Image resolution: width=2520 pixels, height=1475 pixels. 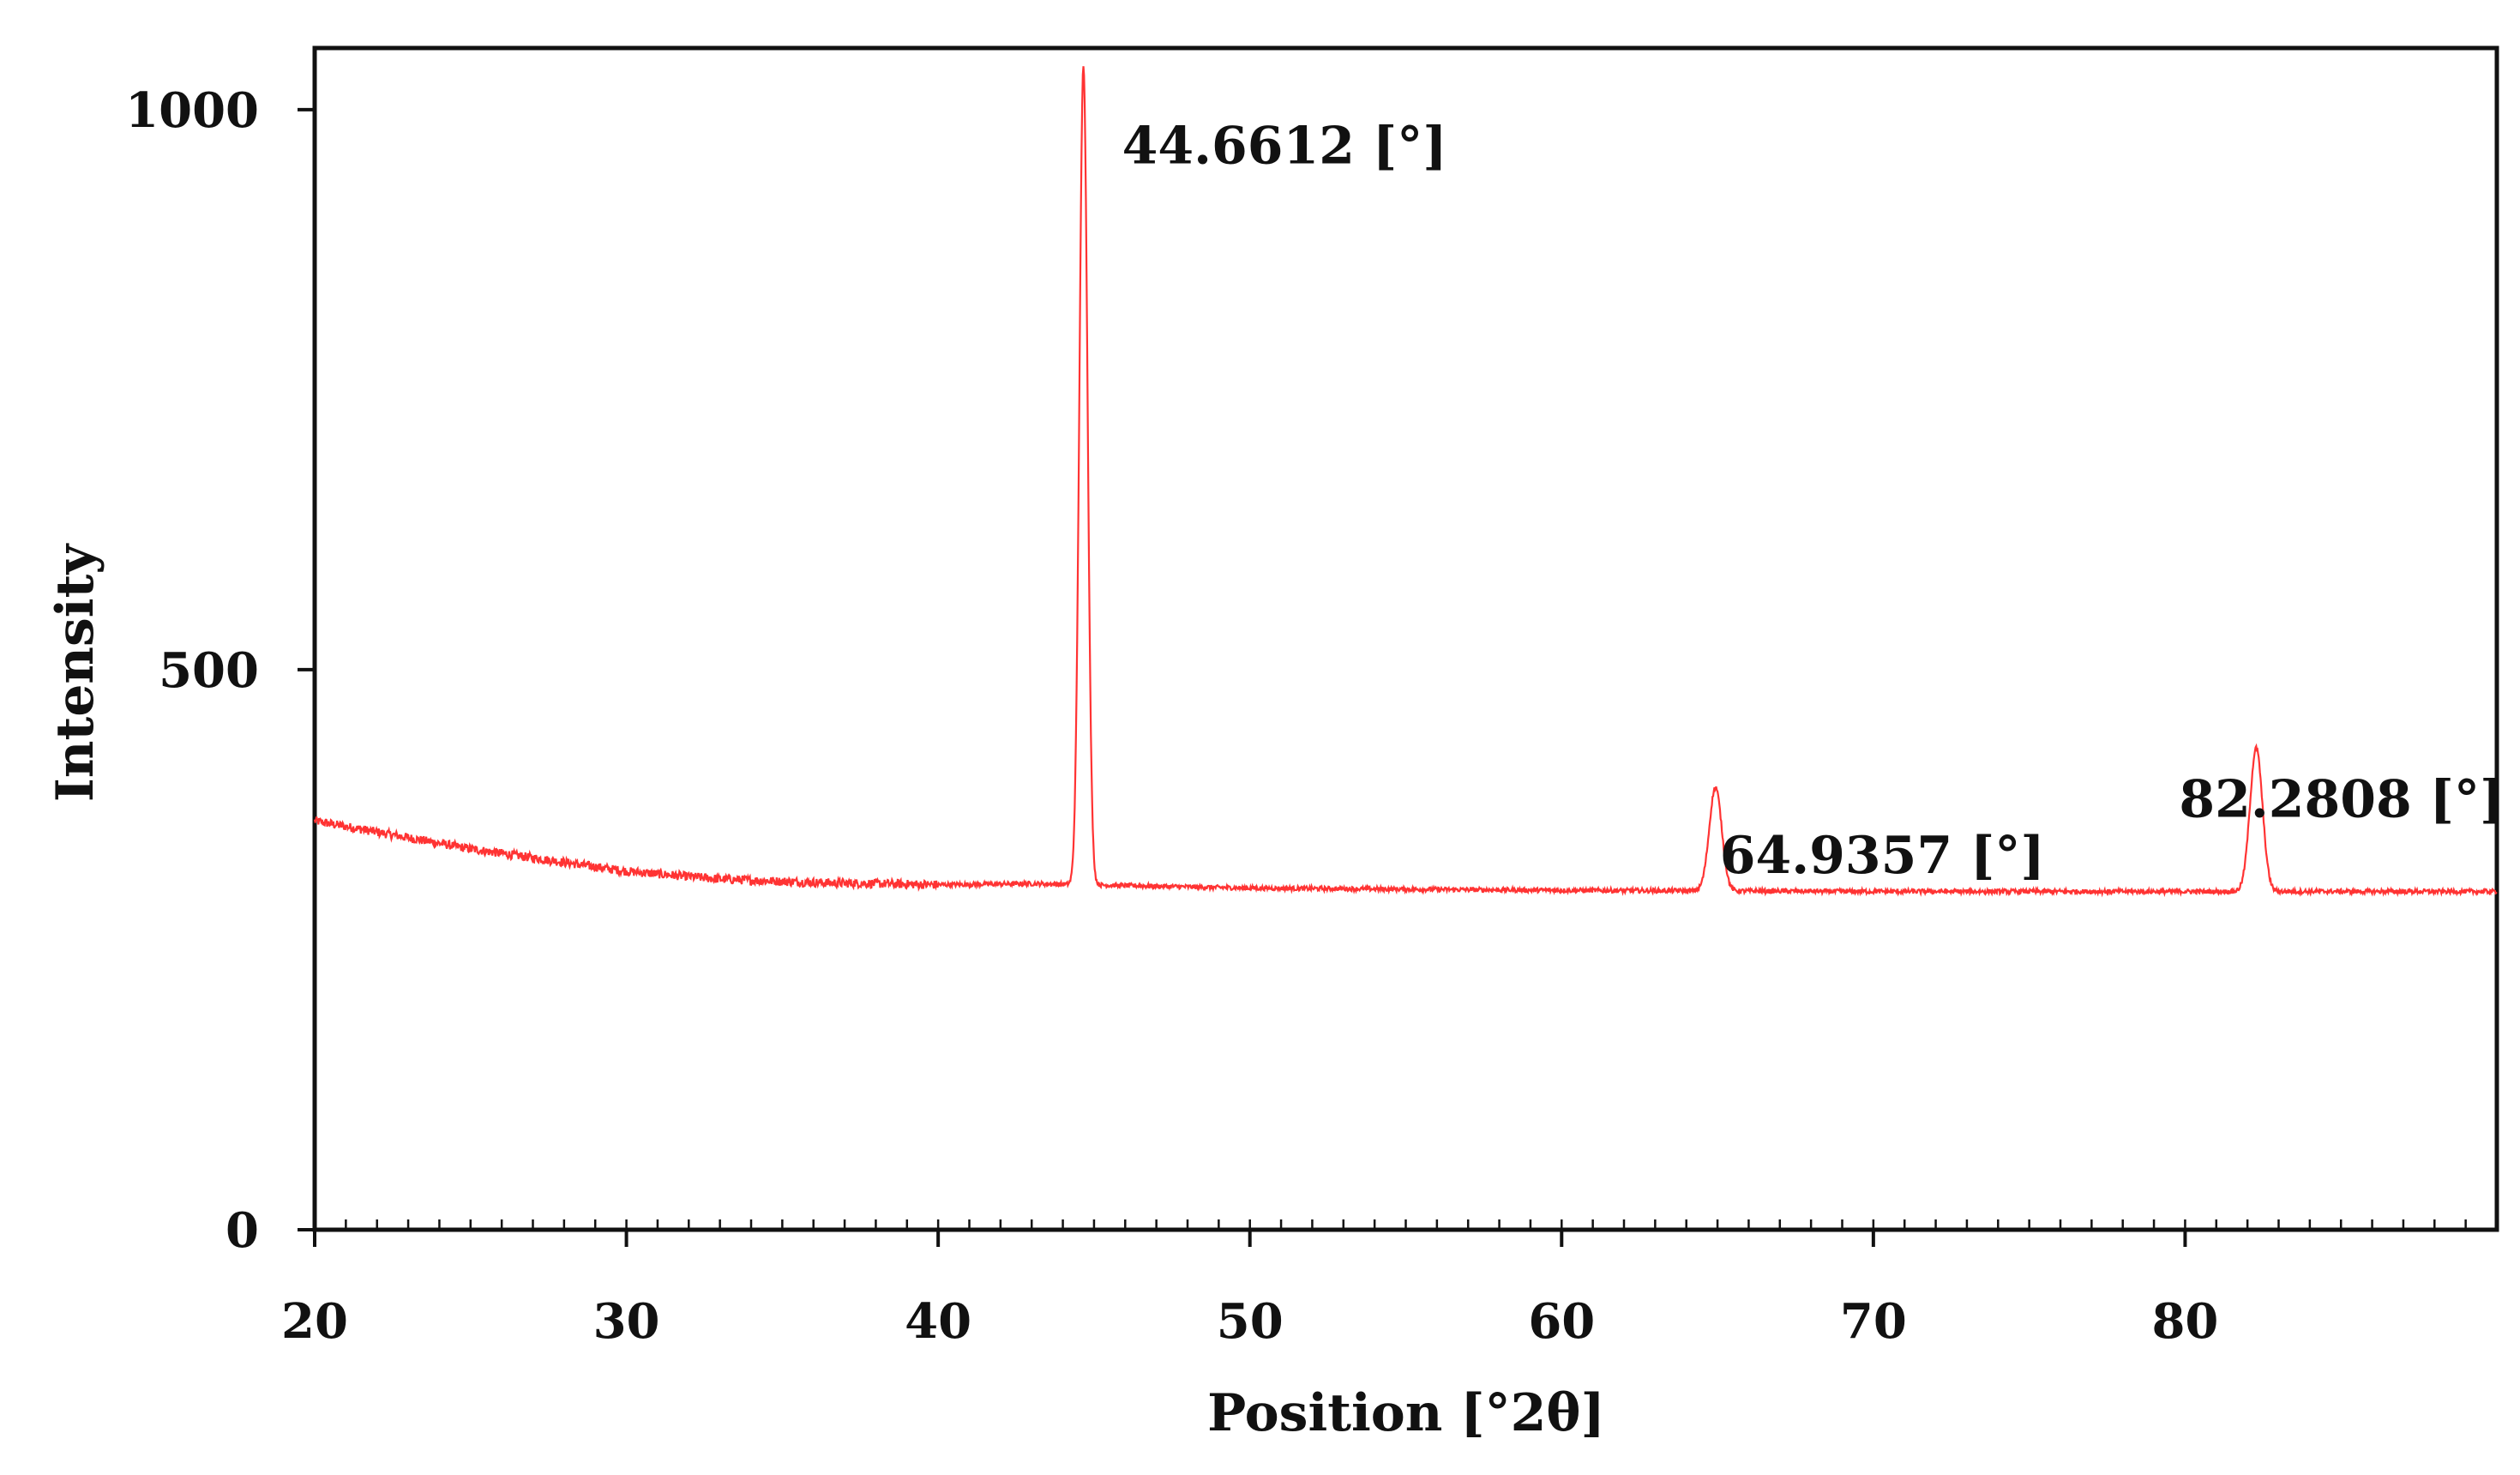 What do you see at coordinates (1406, 1224) in the screenshot?
I see `x-minor-ticks` at bounding box center [1406, 1224].